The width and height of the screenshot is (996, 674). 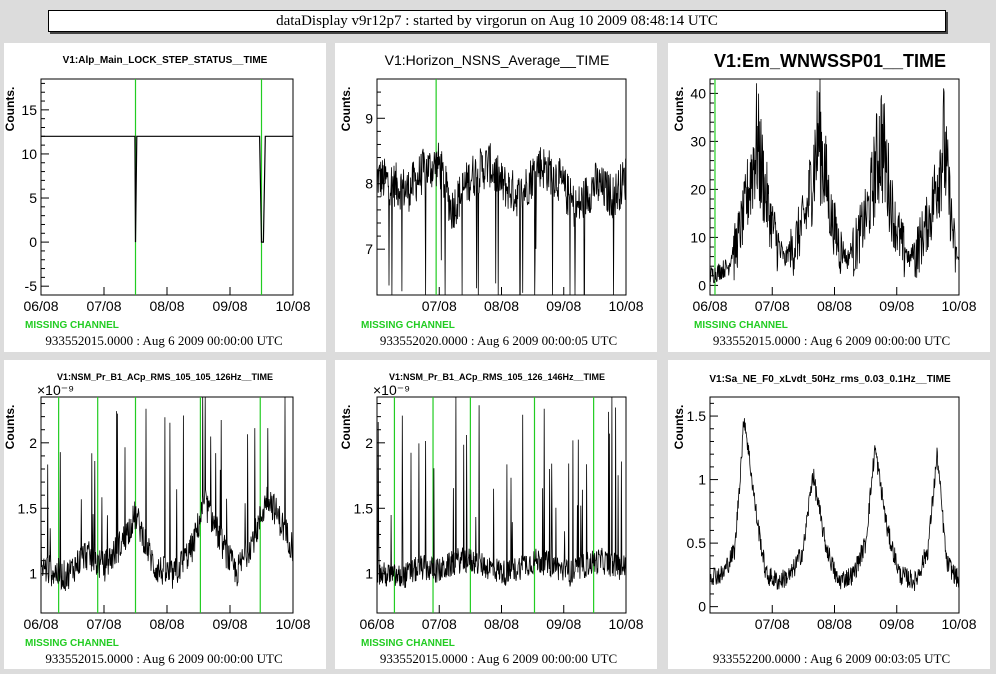 What do you see at coordinates (163, 340) in the screenshot?
I see `timestamp-footer-1: 933552015.0000 : Aug 6 2009 00:00:00 UTC` at bounding box center [163, 340].